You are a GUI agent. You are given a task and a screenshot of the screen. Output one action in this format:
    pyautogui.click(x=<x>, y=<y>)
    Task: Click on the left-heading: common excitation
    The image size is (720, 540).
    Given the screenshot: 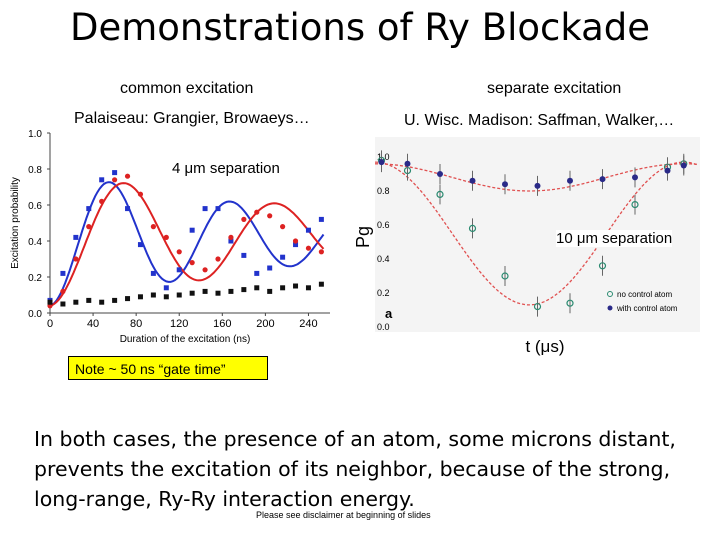 What is the action you would take?
    pyautogui.click(x=187, y=88)
    